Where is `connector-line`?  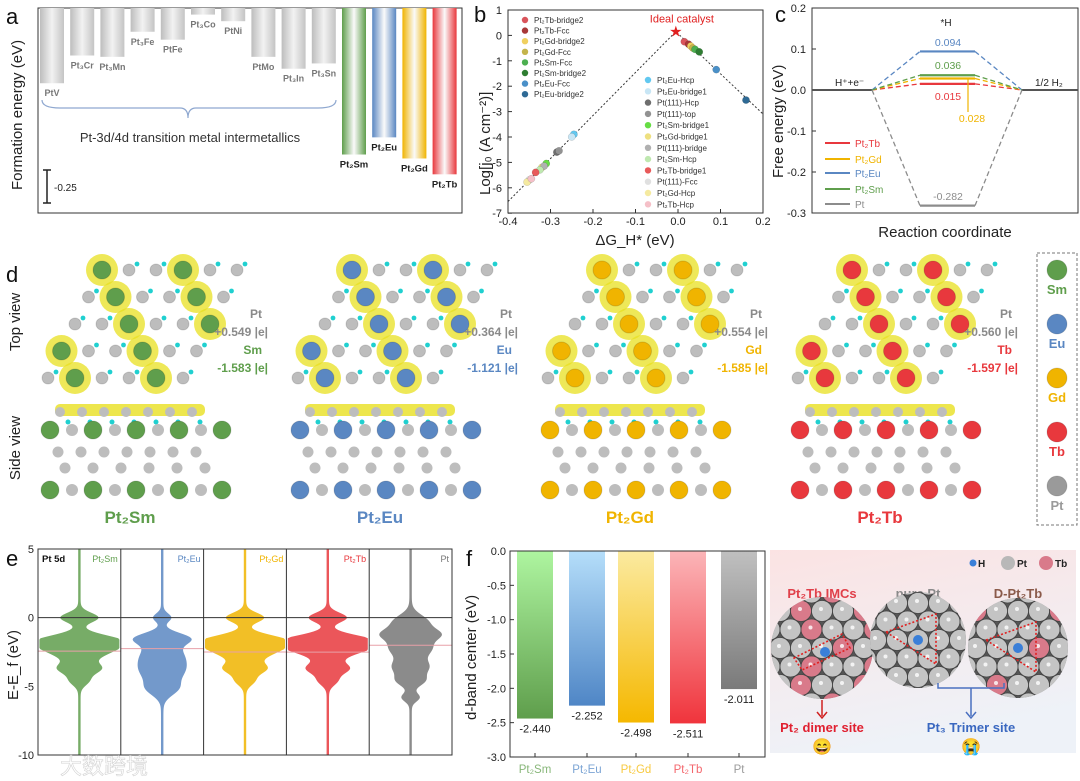 connector-line is located at coordinates (947, 147).